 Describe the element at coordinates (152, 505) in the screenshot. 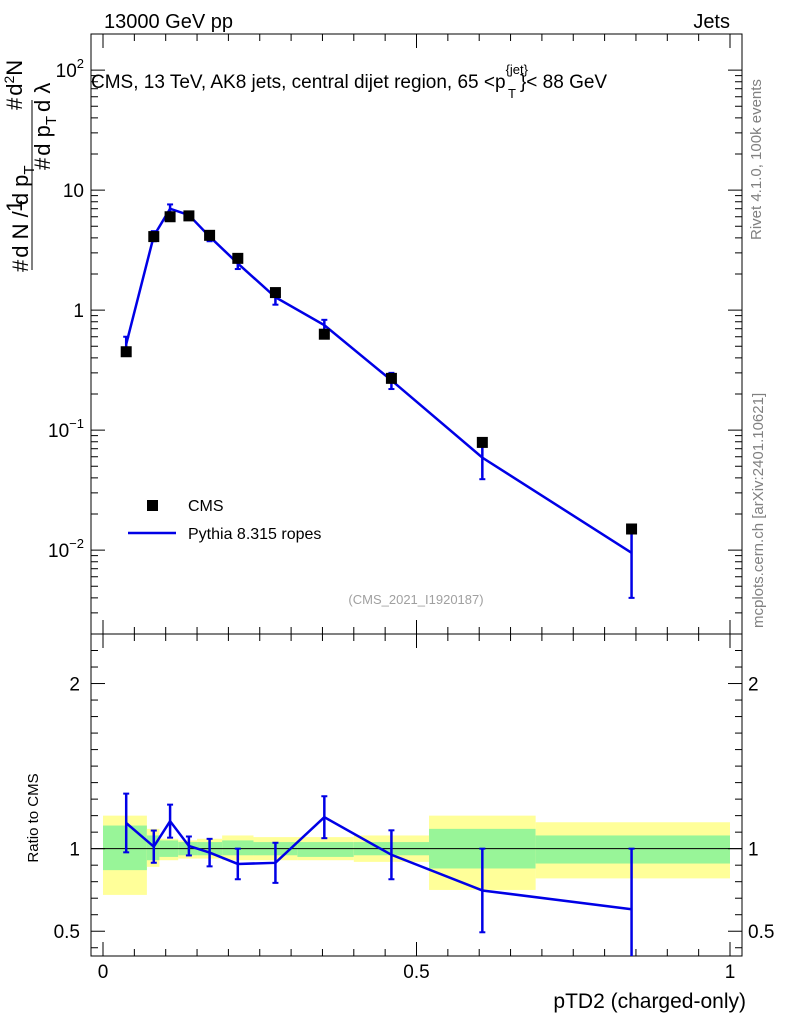

I see `legend-cms-marker` at that location.